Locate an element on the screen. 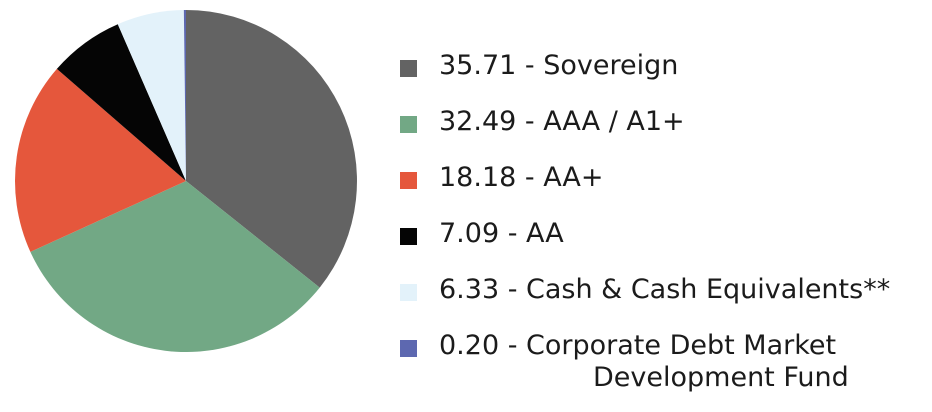  pie-slice-cdmdf is located at coordinates (184, 95).